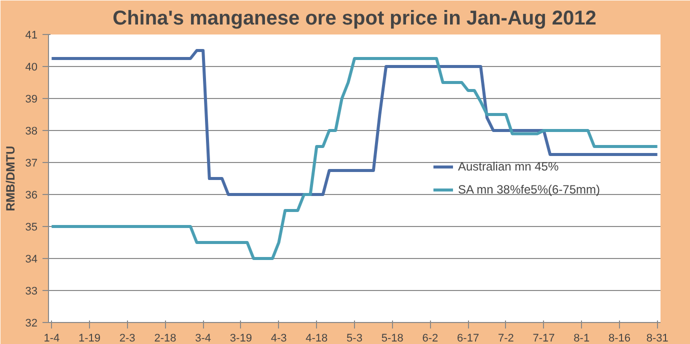 The width and height of the screenshot is (690, 344). What do you see at coordinates (31, 292) in the screenshot?
I see `y-tick-label: 33` at bounding box center [31, 292].